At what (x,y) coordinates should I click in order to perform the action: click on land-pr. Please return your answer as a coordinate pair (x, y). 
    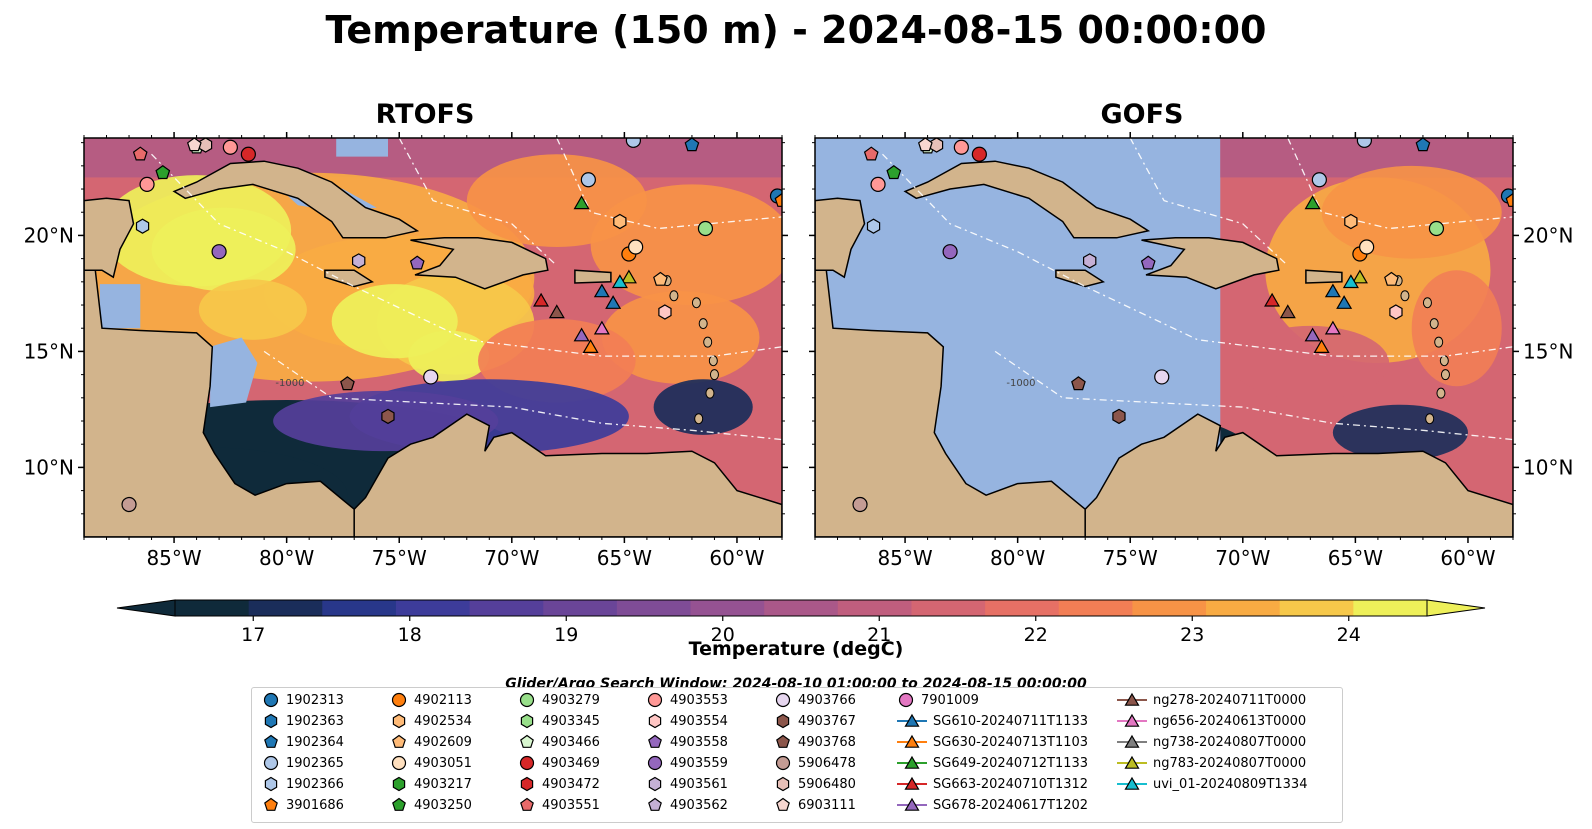
    Looking at the image, I should click on (593, 276).